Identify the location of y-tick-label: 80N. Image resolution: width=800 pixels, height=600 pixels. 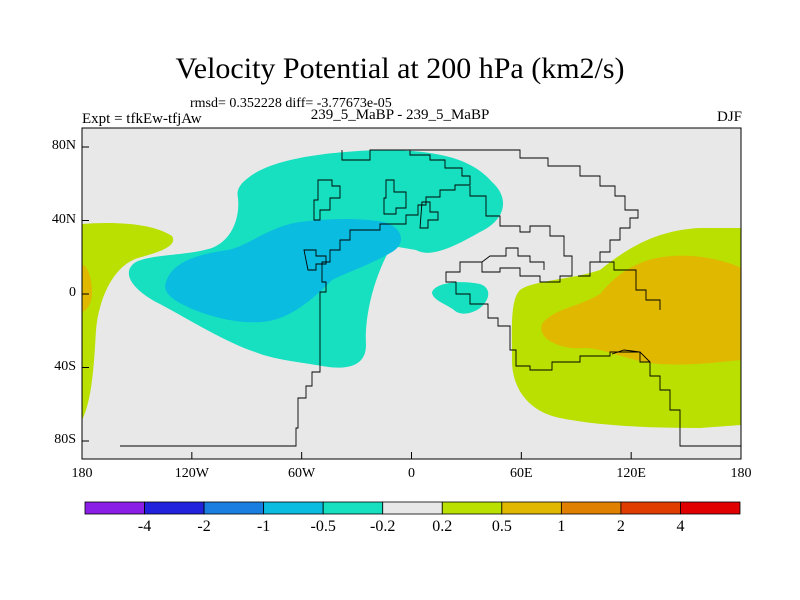
(63, 145).